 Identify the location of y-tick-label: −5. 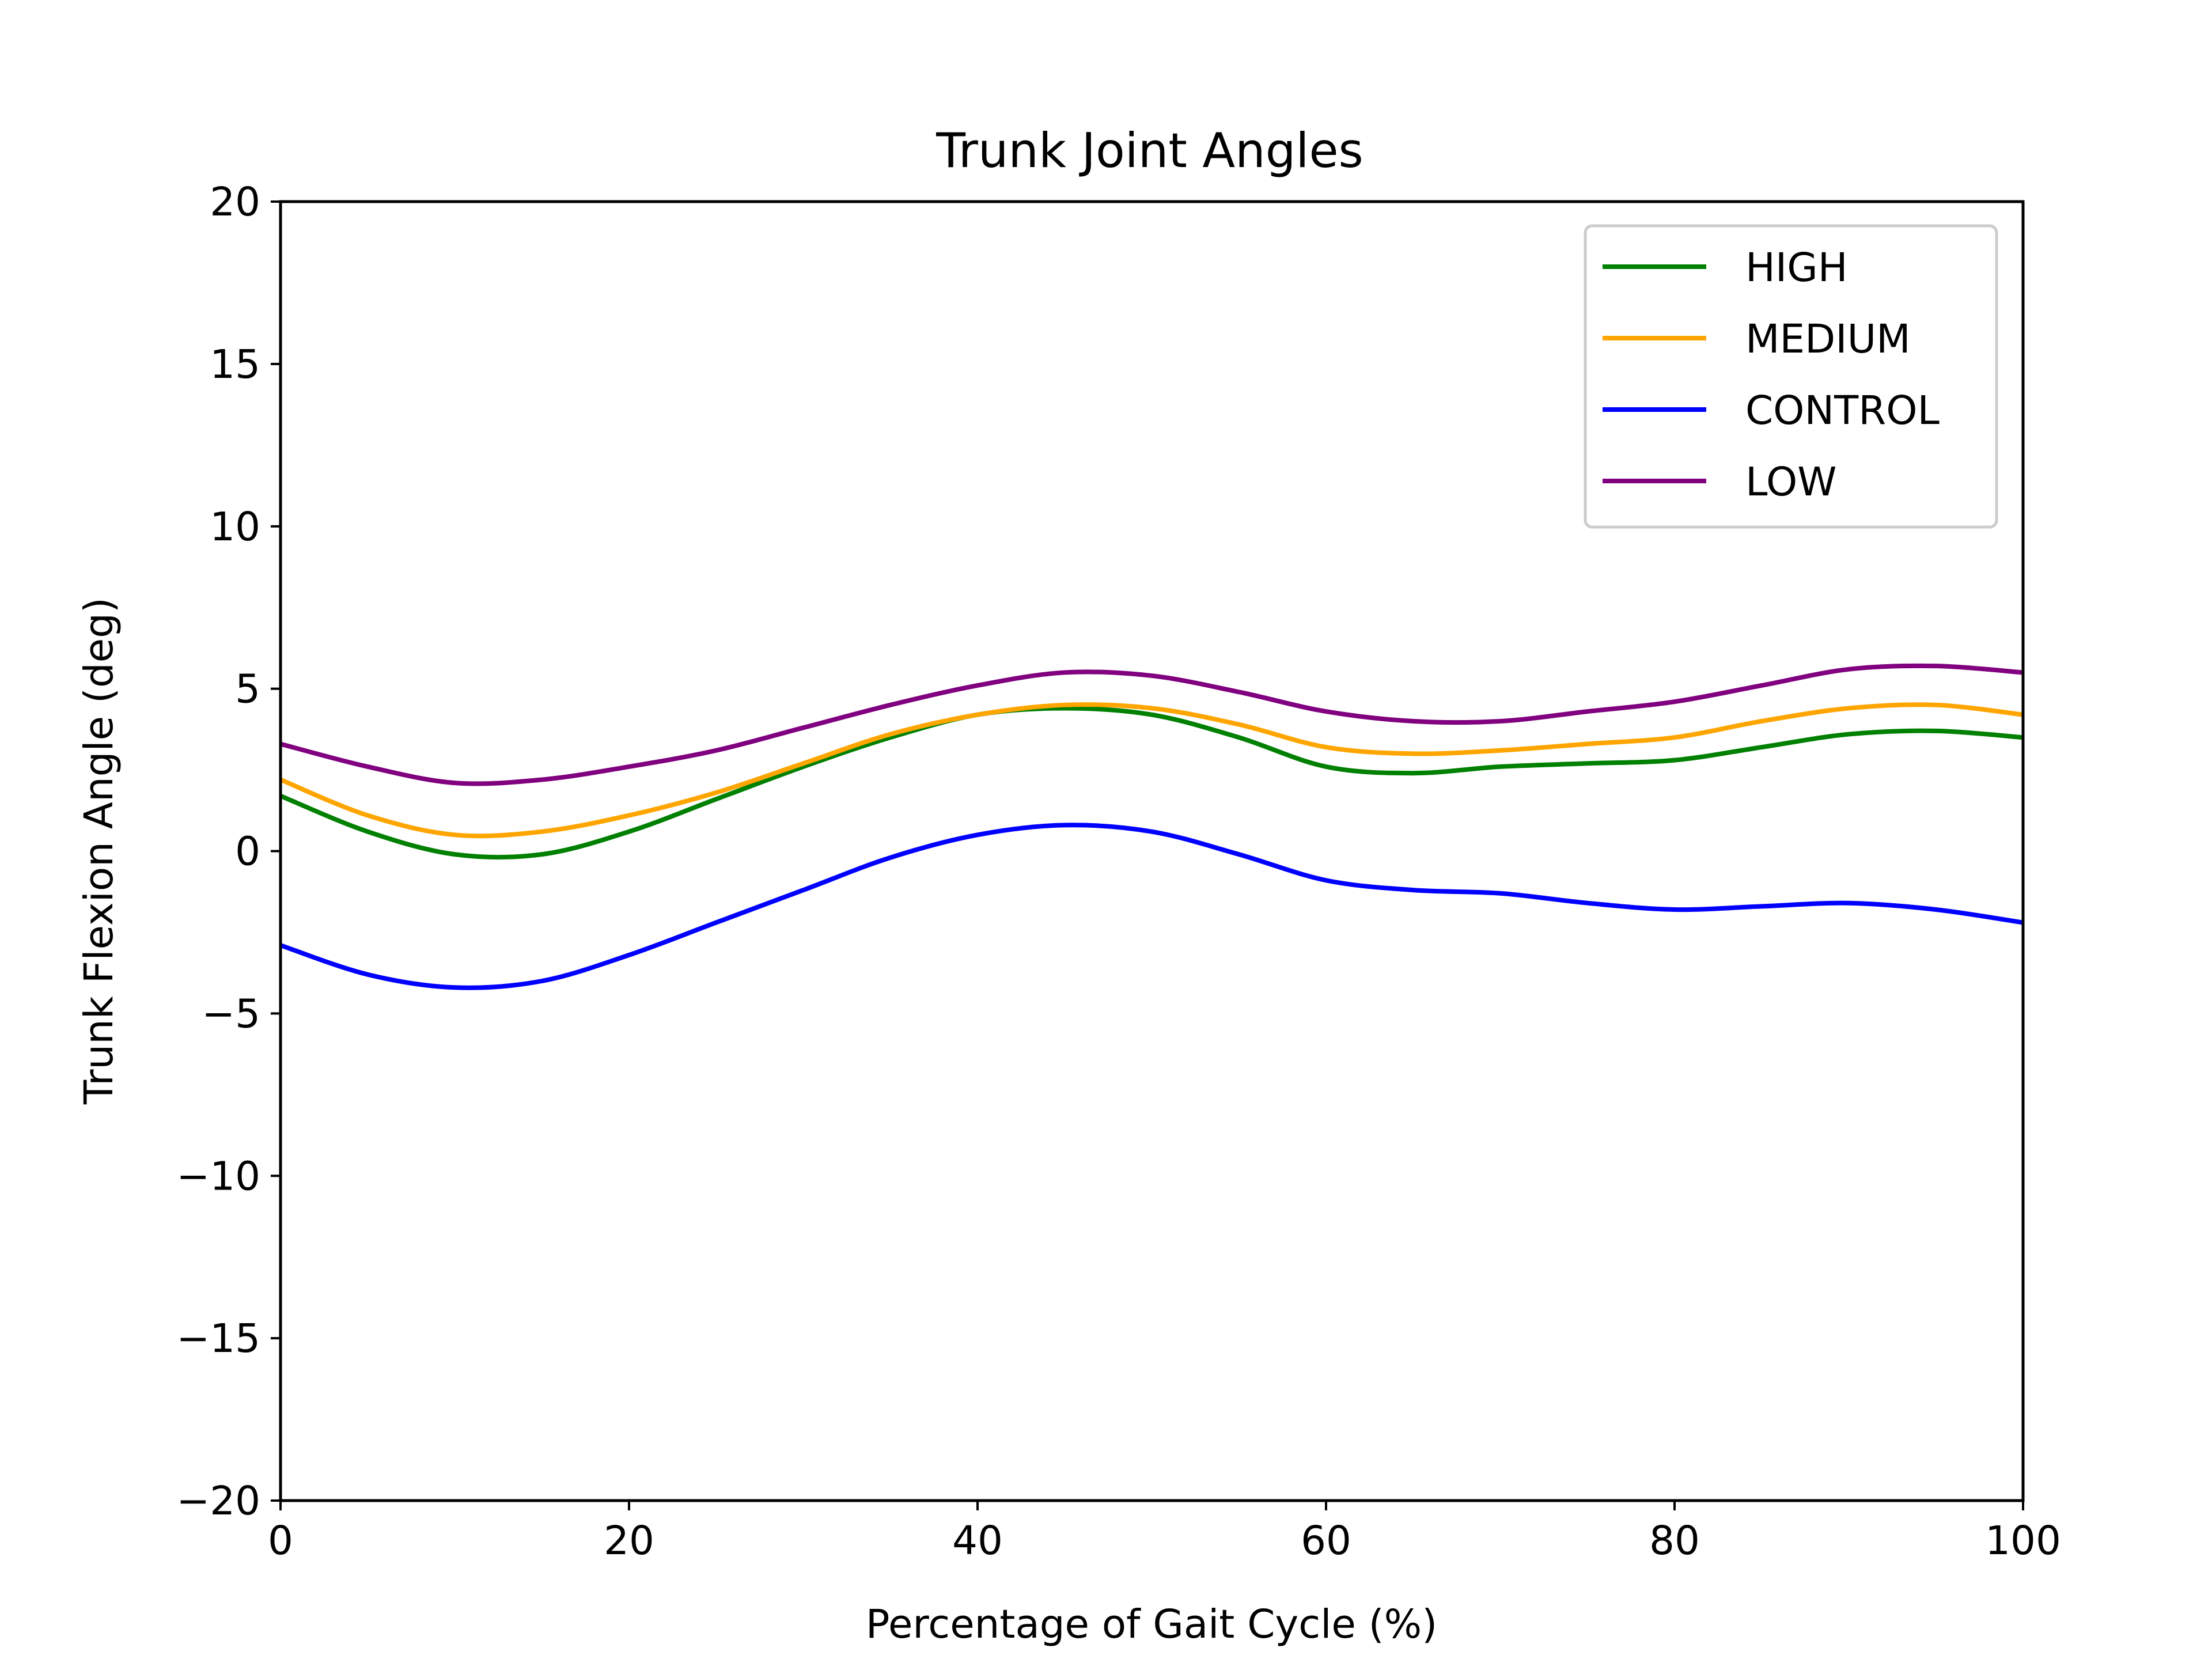
(231, 1014).